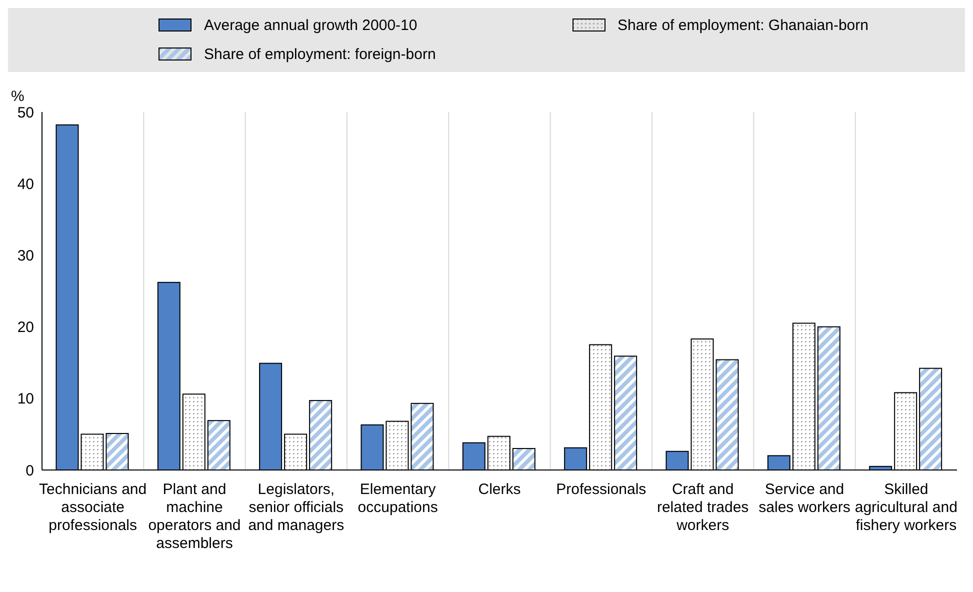 The image size is (973, 592). What do you see at coordinates (25, 184) in the screenshot?
I see `y-tick-label: 40` at bounding box center [25, 184].